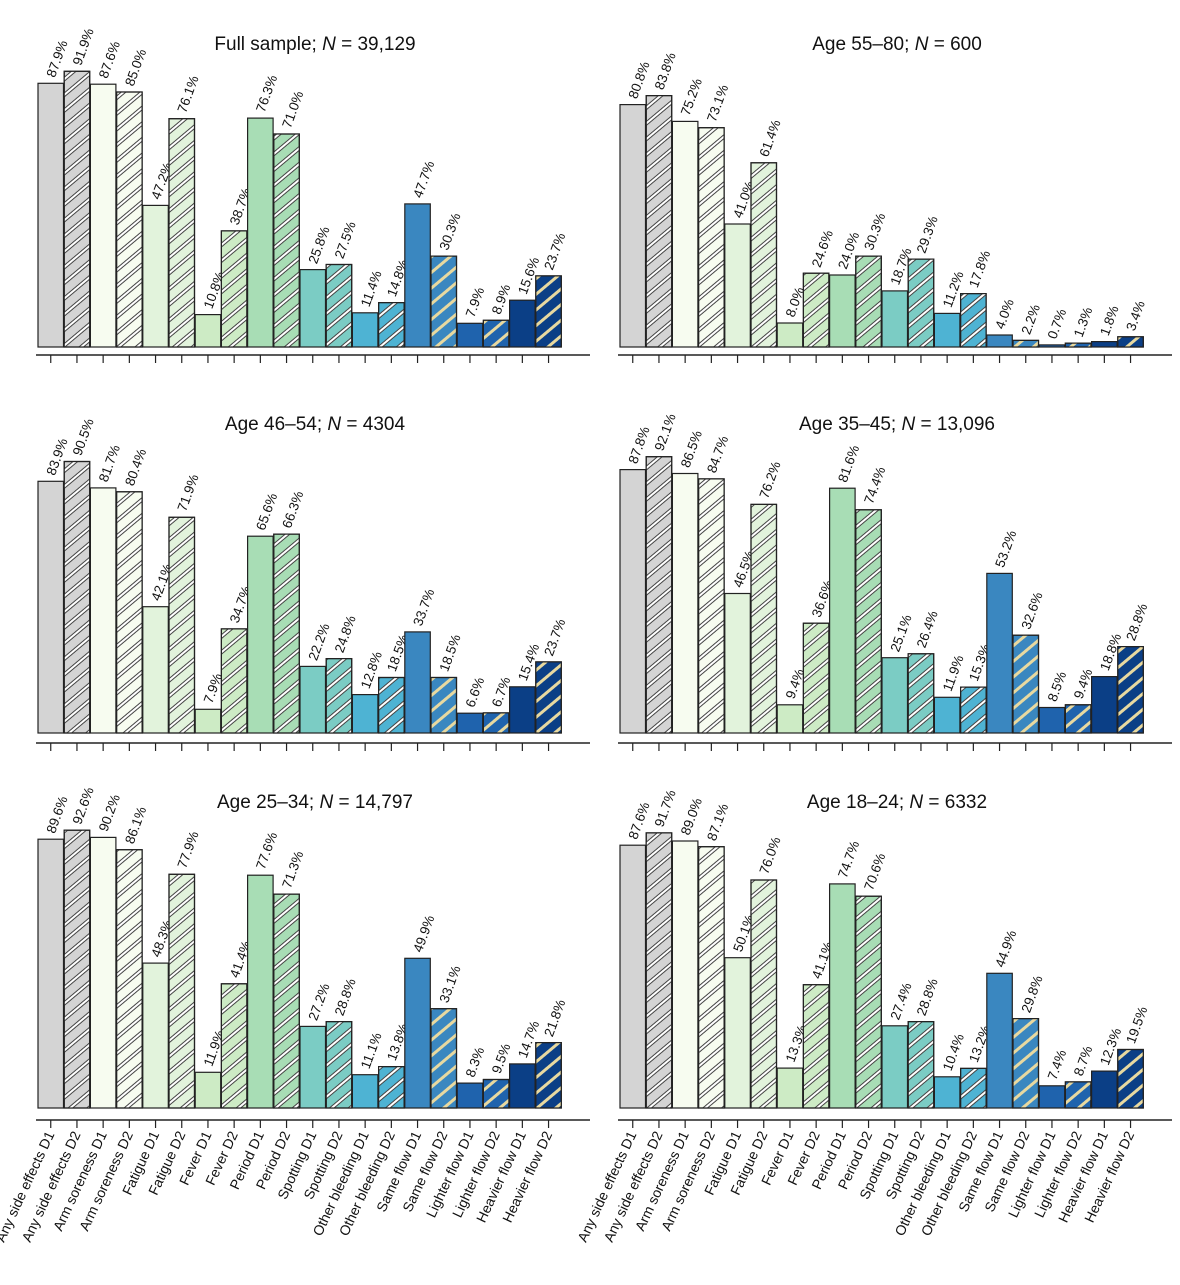  Describe the element at coordinates (423, 933) in the screenshot. I see `value-label: 49.9%` at that location.